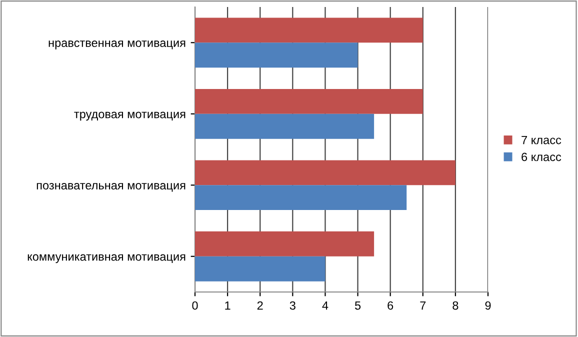 This screenshot has height=337, width=578. Describe the element at coordinates (357, 305) in the screenshot. I see `x-tick-label: 5` at that location.